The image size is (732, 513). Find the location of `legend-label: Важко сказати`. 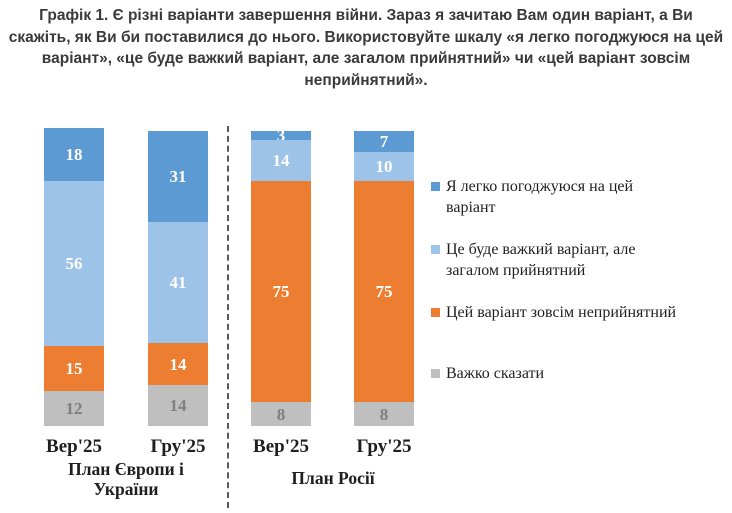

legend-label: Важко сказати is located at coordinates (495, 373).